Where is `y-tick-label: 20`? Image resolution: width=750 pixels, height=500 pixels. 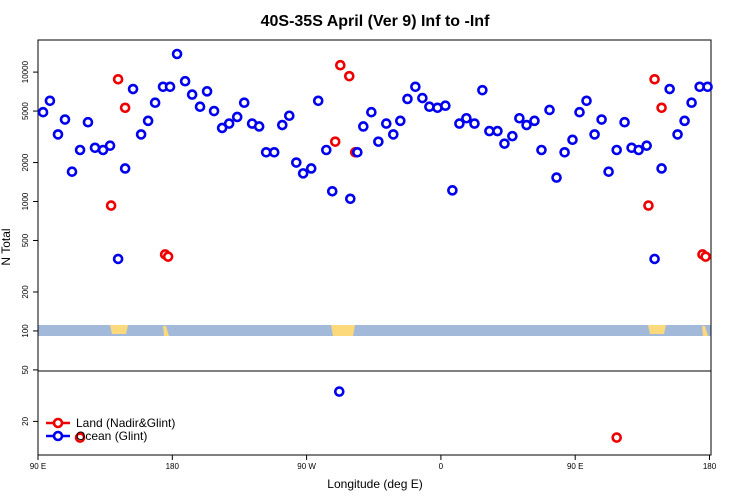
y-tick-label: 20 is located at coordinates (25, 420).